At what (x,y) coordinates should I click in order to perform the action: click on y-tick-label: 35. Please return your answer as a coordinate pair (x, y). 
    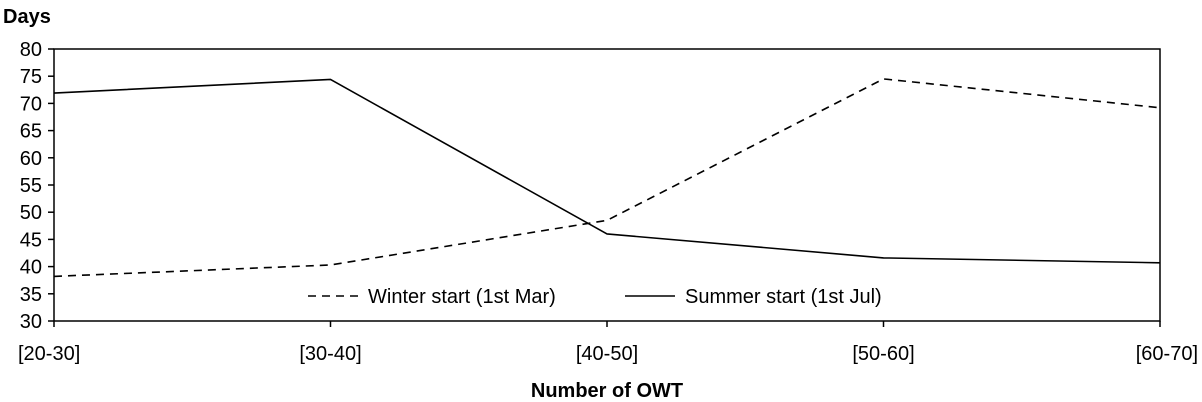
    Looking at the image, I should click on (31, 295).